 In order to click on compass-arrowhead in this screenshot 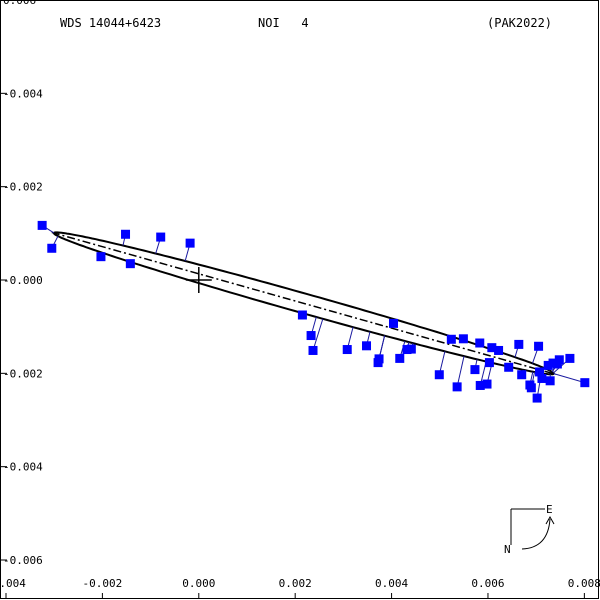, I will do `click(550, 520)`.